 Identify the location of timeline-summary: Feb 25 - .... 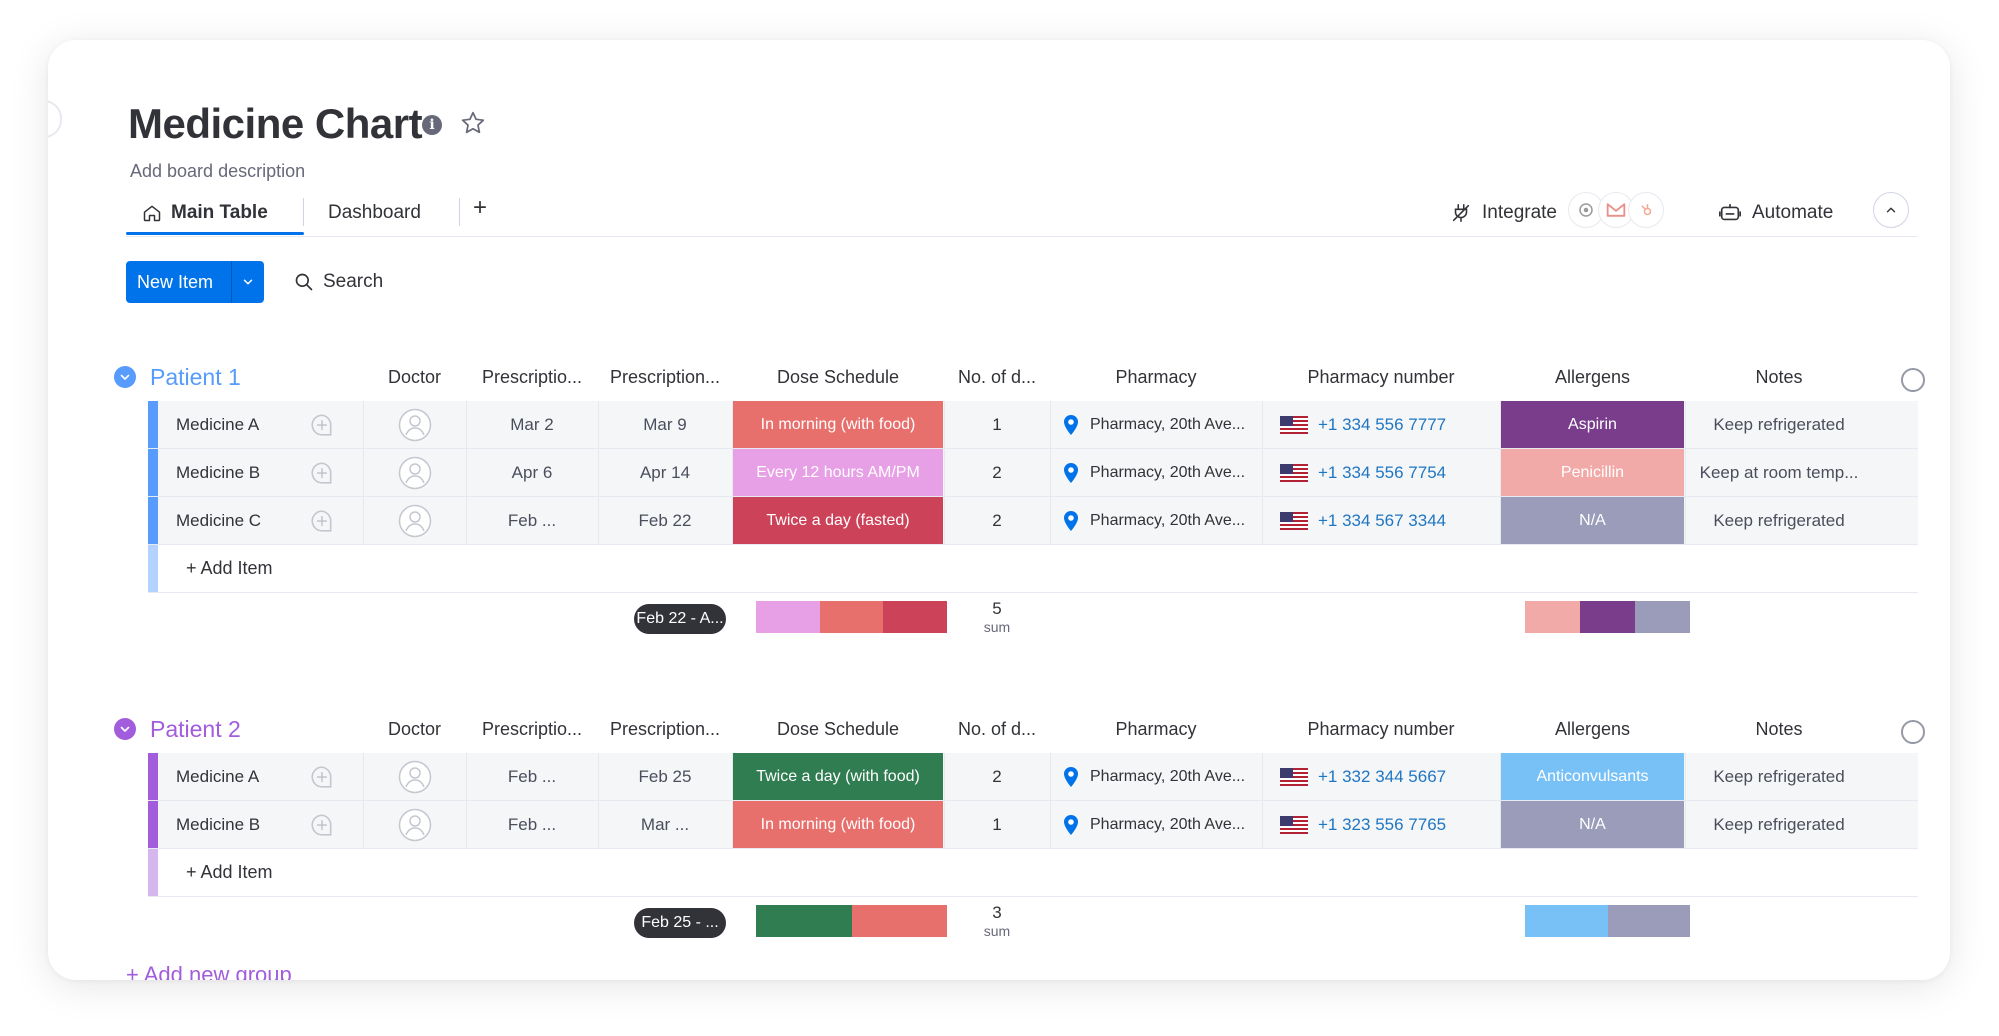
(680, 923).